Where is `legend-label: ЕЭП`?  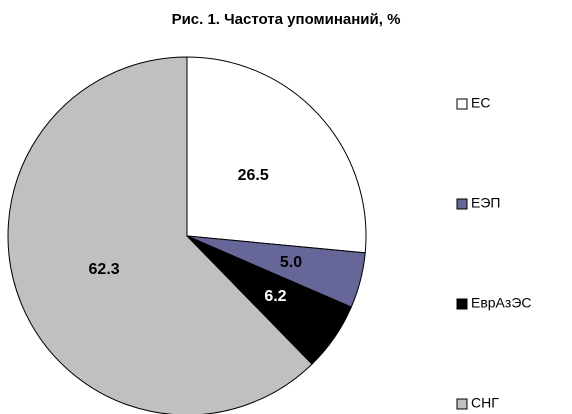 legend-label: ЕЭП is located at coordinates (485, 203).